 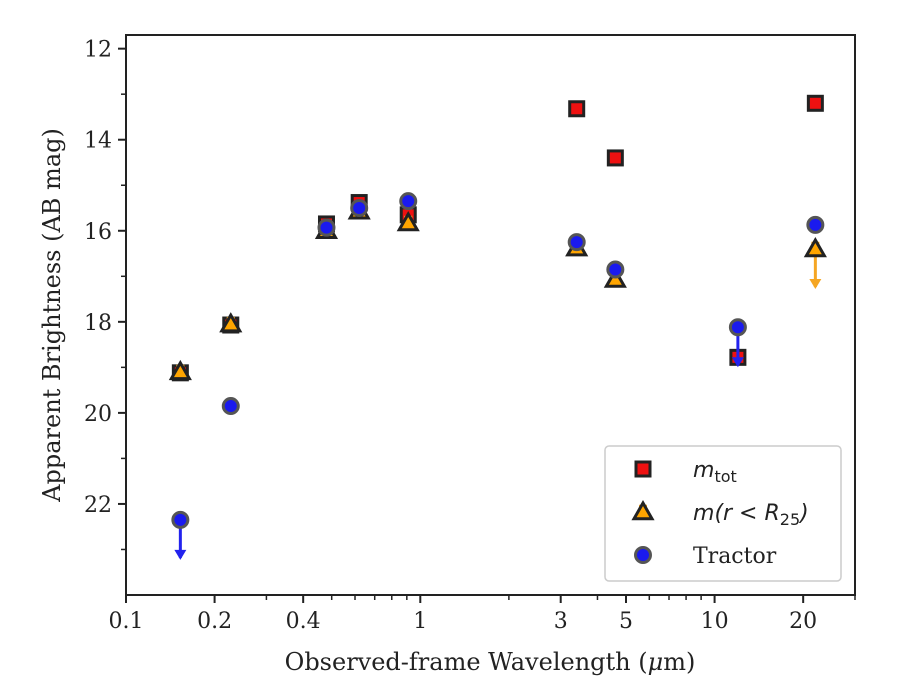 I want to click on y-tick-label: 16, so click(x=98, y=232).